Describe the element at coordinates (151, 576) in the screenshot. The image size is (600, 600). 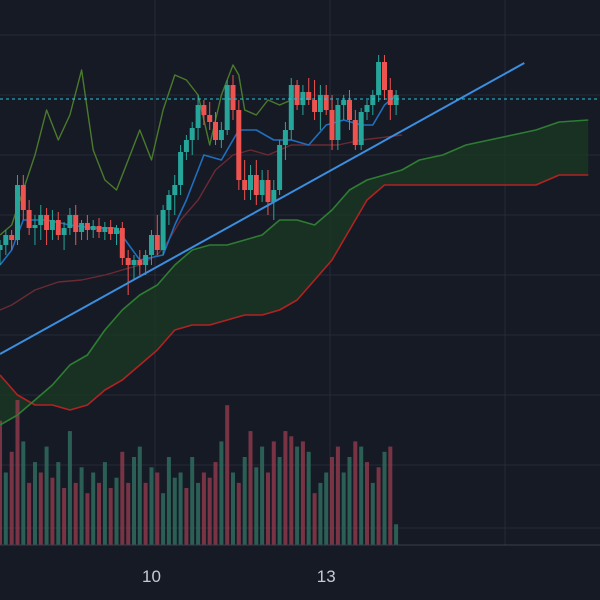
I see `x-tick-label: 10` at that location.